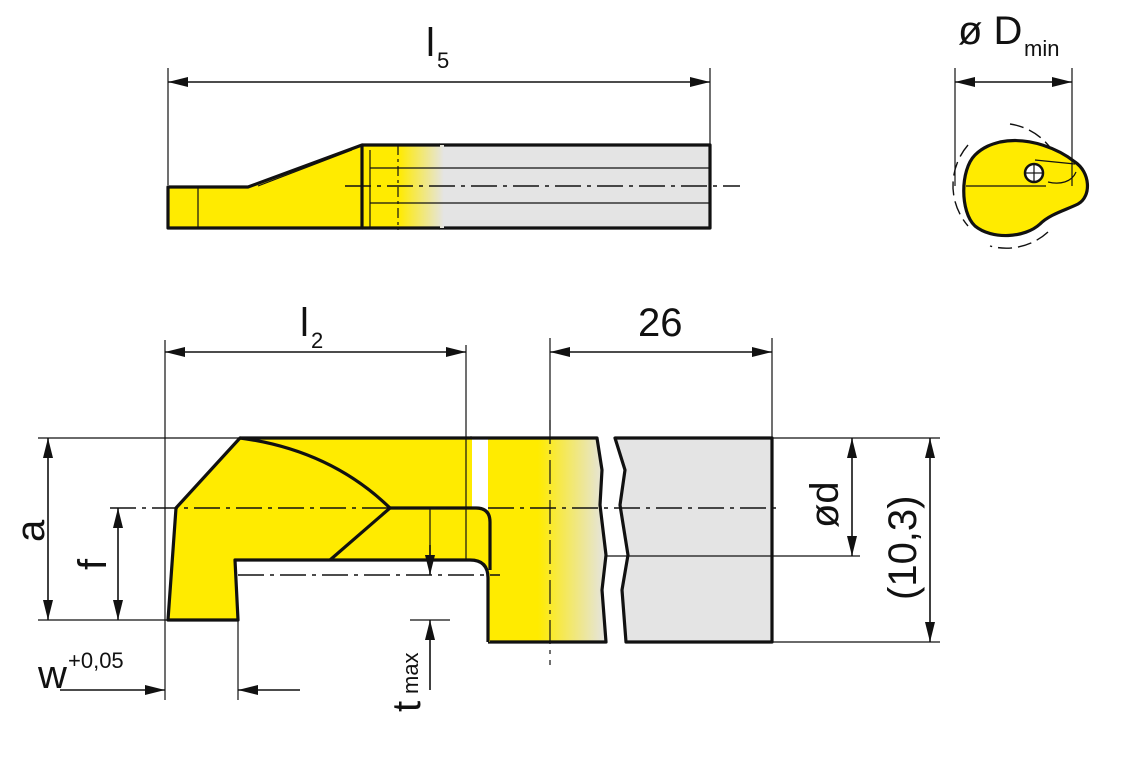  I want to click on label-l5-sub: 5, so click(443, 60).